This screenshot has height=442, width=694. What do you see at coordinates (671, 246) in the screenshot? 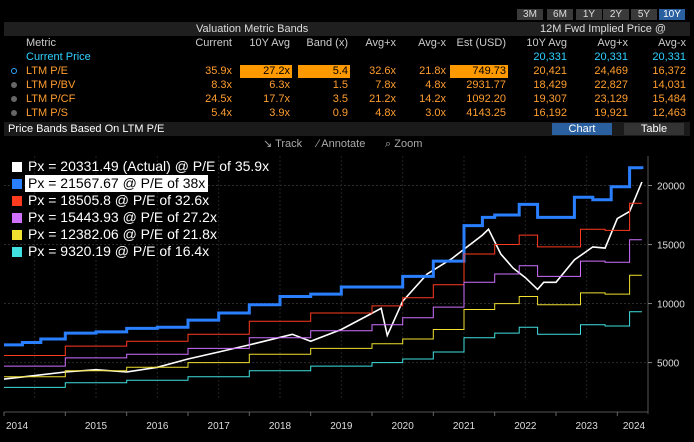
I see `y-tick-label: 15000` at bounding box center [671, 246].